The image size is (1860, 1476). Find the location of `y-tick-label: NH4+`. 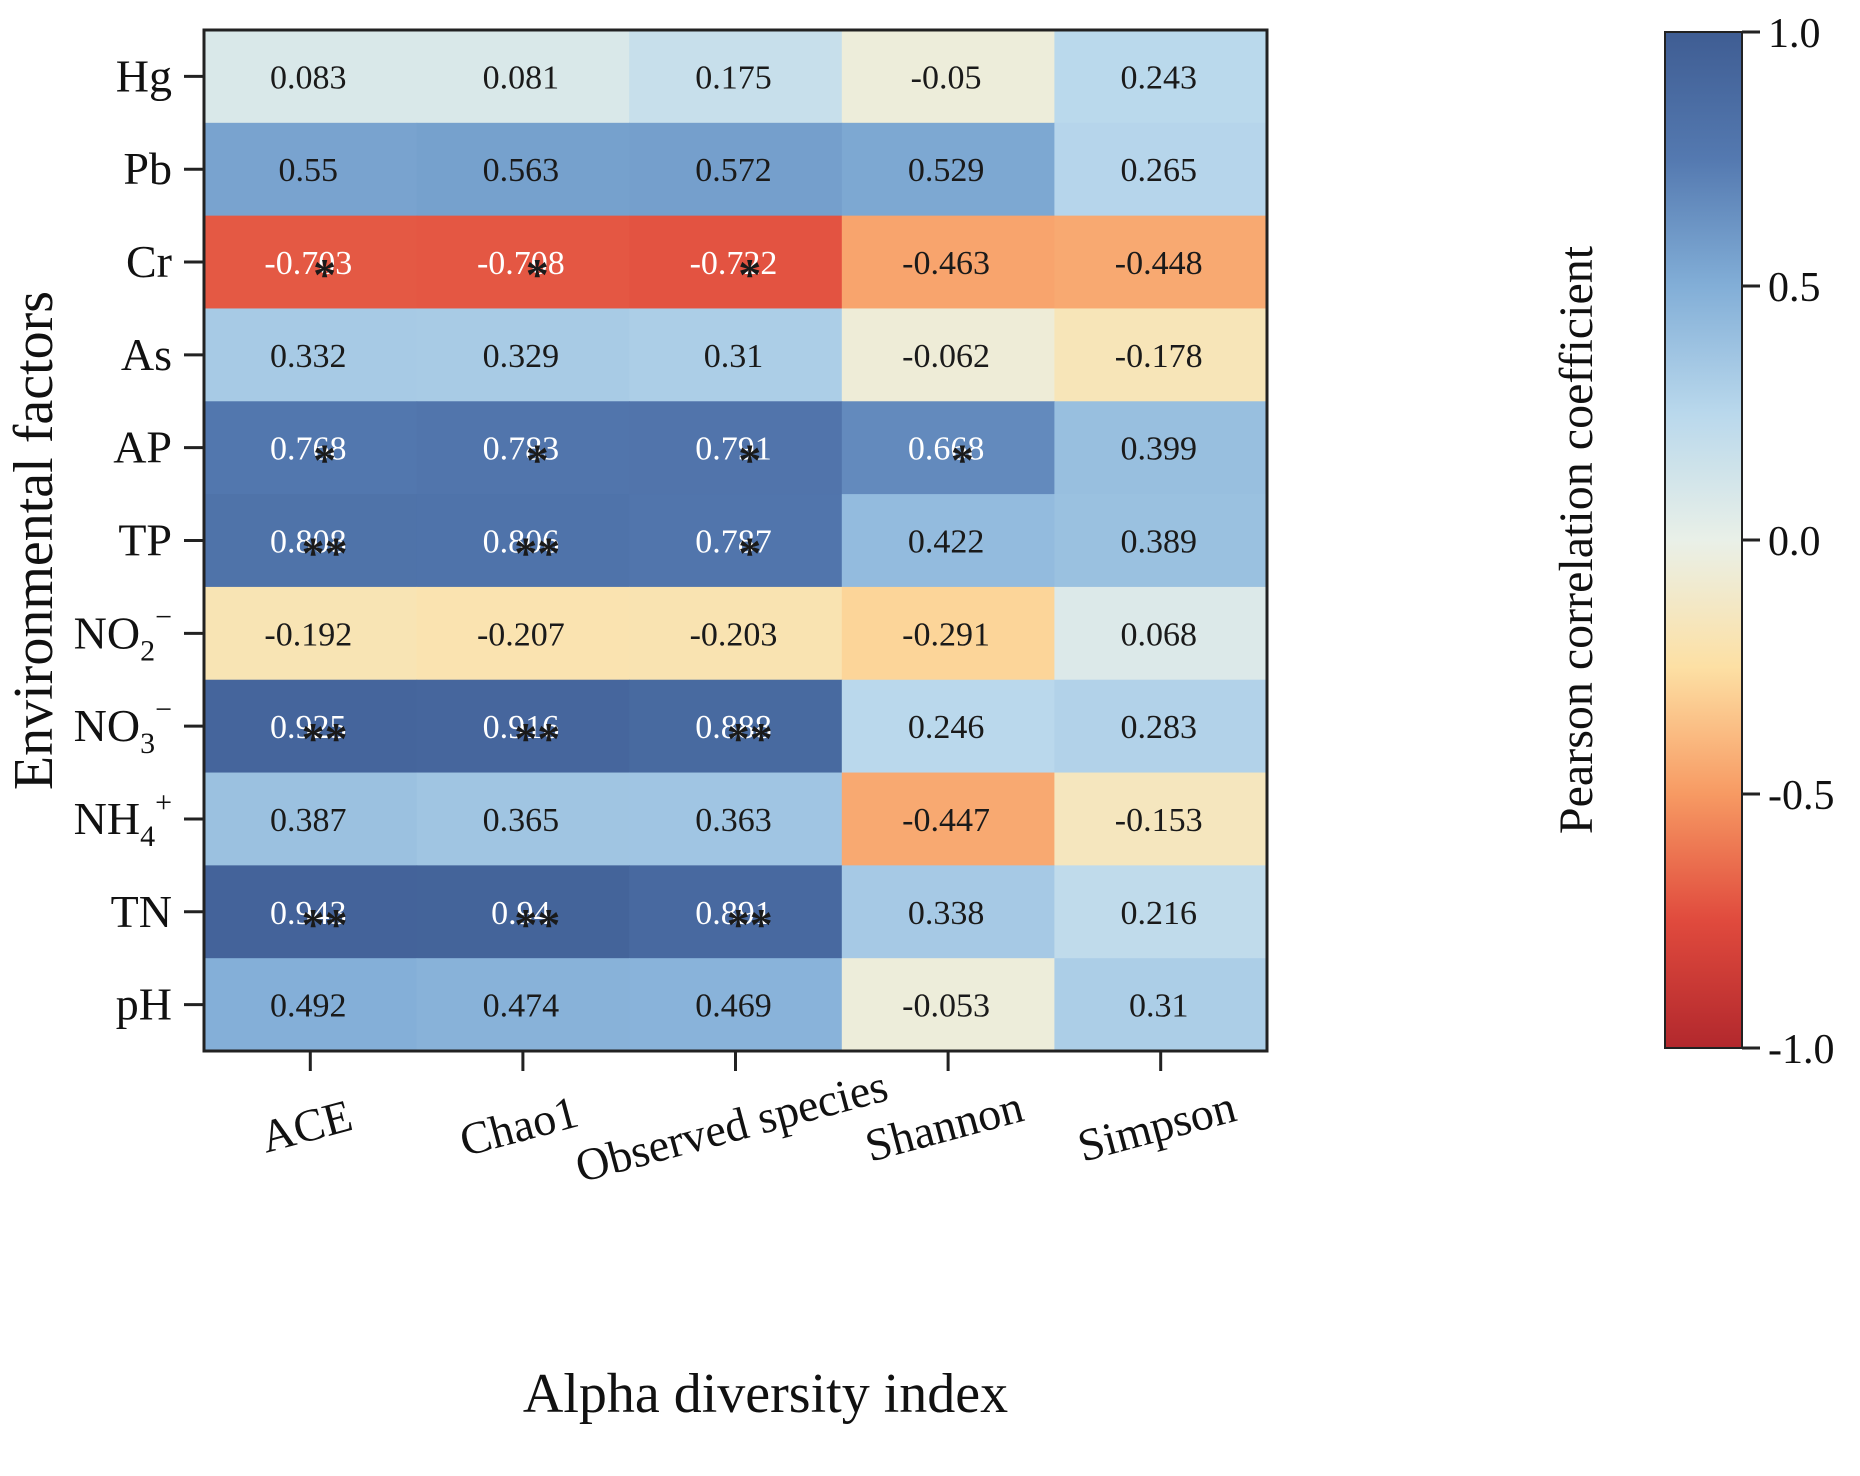

y-tick-label: NH4+ is located at coordinates (123, 819).